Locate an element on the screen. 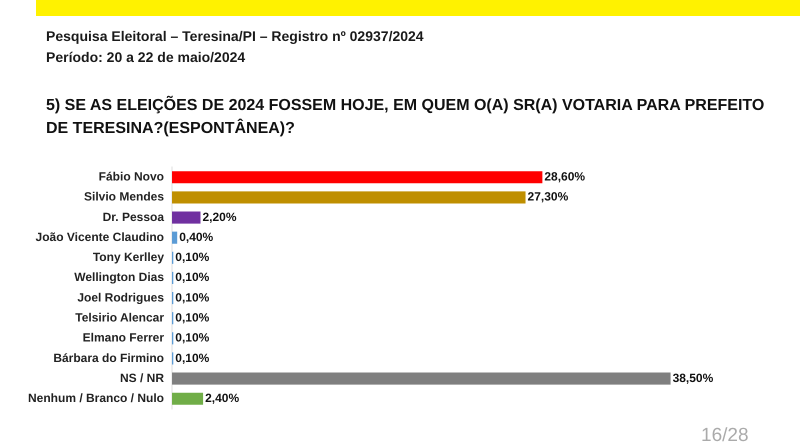  y-tick-label: Telsirio Alencar is located at coordinates (119, 317).